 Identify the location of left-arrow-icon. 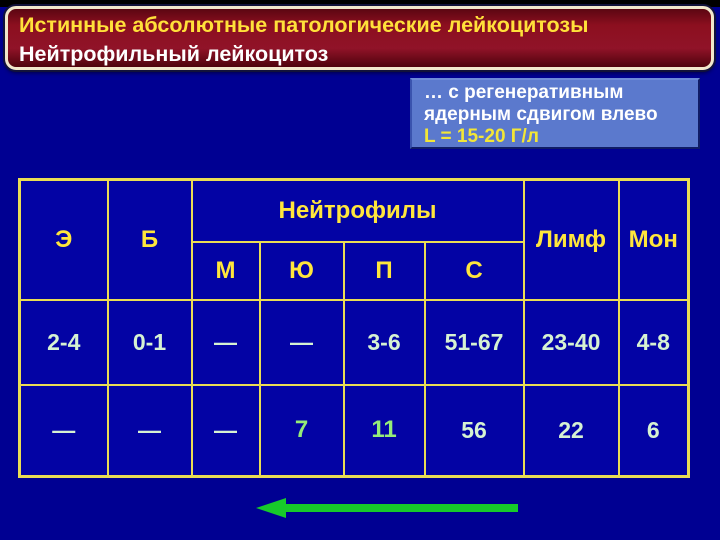
(387, 508).